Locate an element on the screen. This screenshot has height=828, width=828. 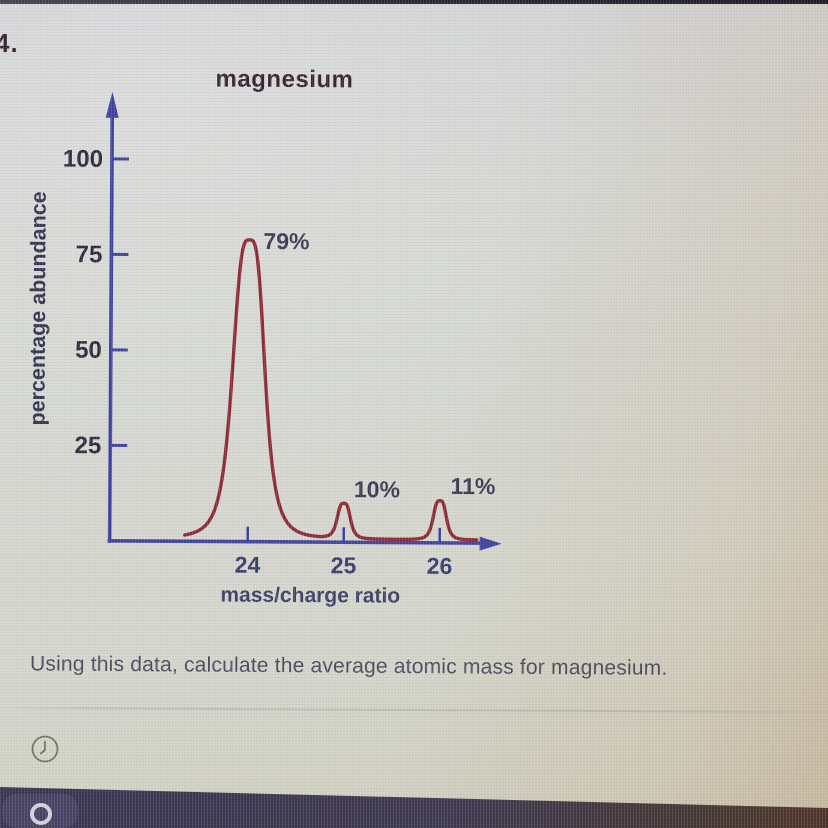
y-axis-arrow is located at coordinates (112, 104).